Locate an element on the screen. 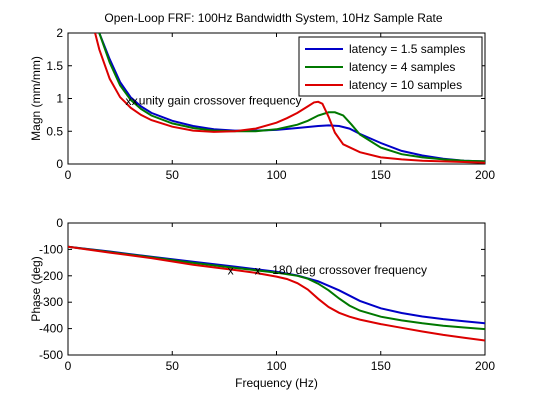 The image size is (539, 404). y-axis-label: Phase (deg) is located at coordinates (36, 288).